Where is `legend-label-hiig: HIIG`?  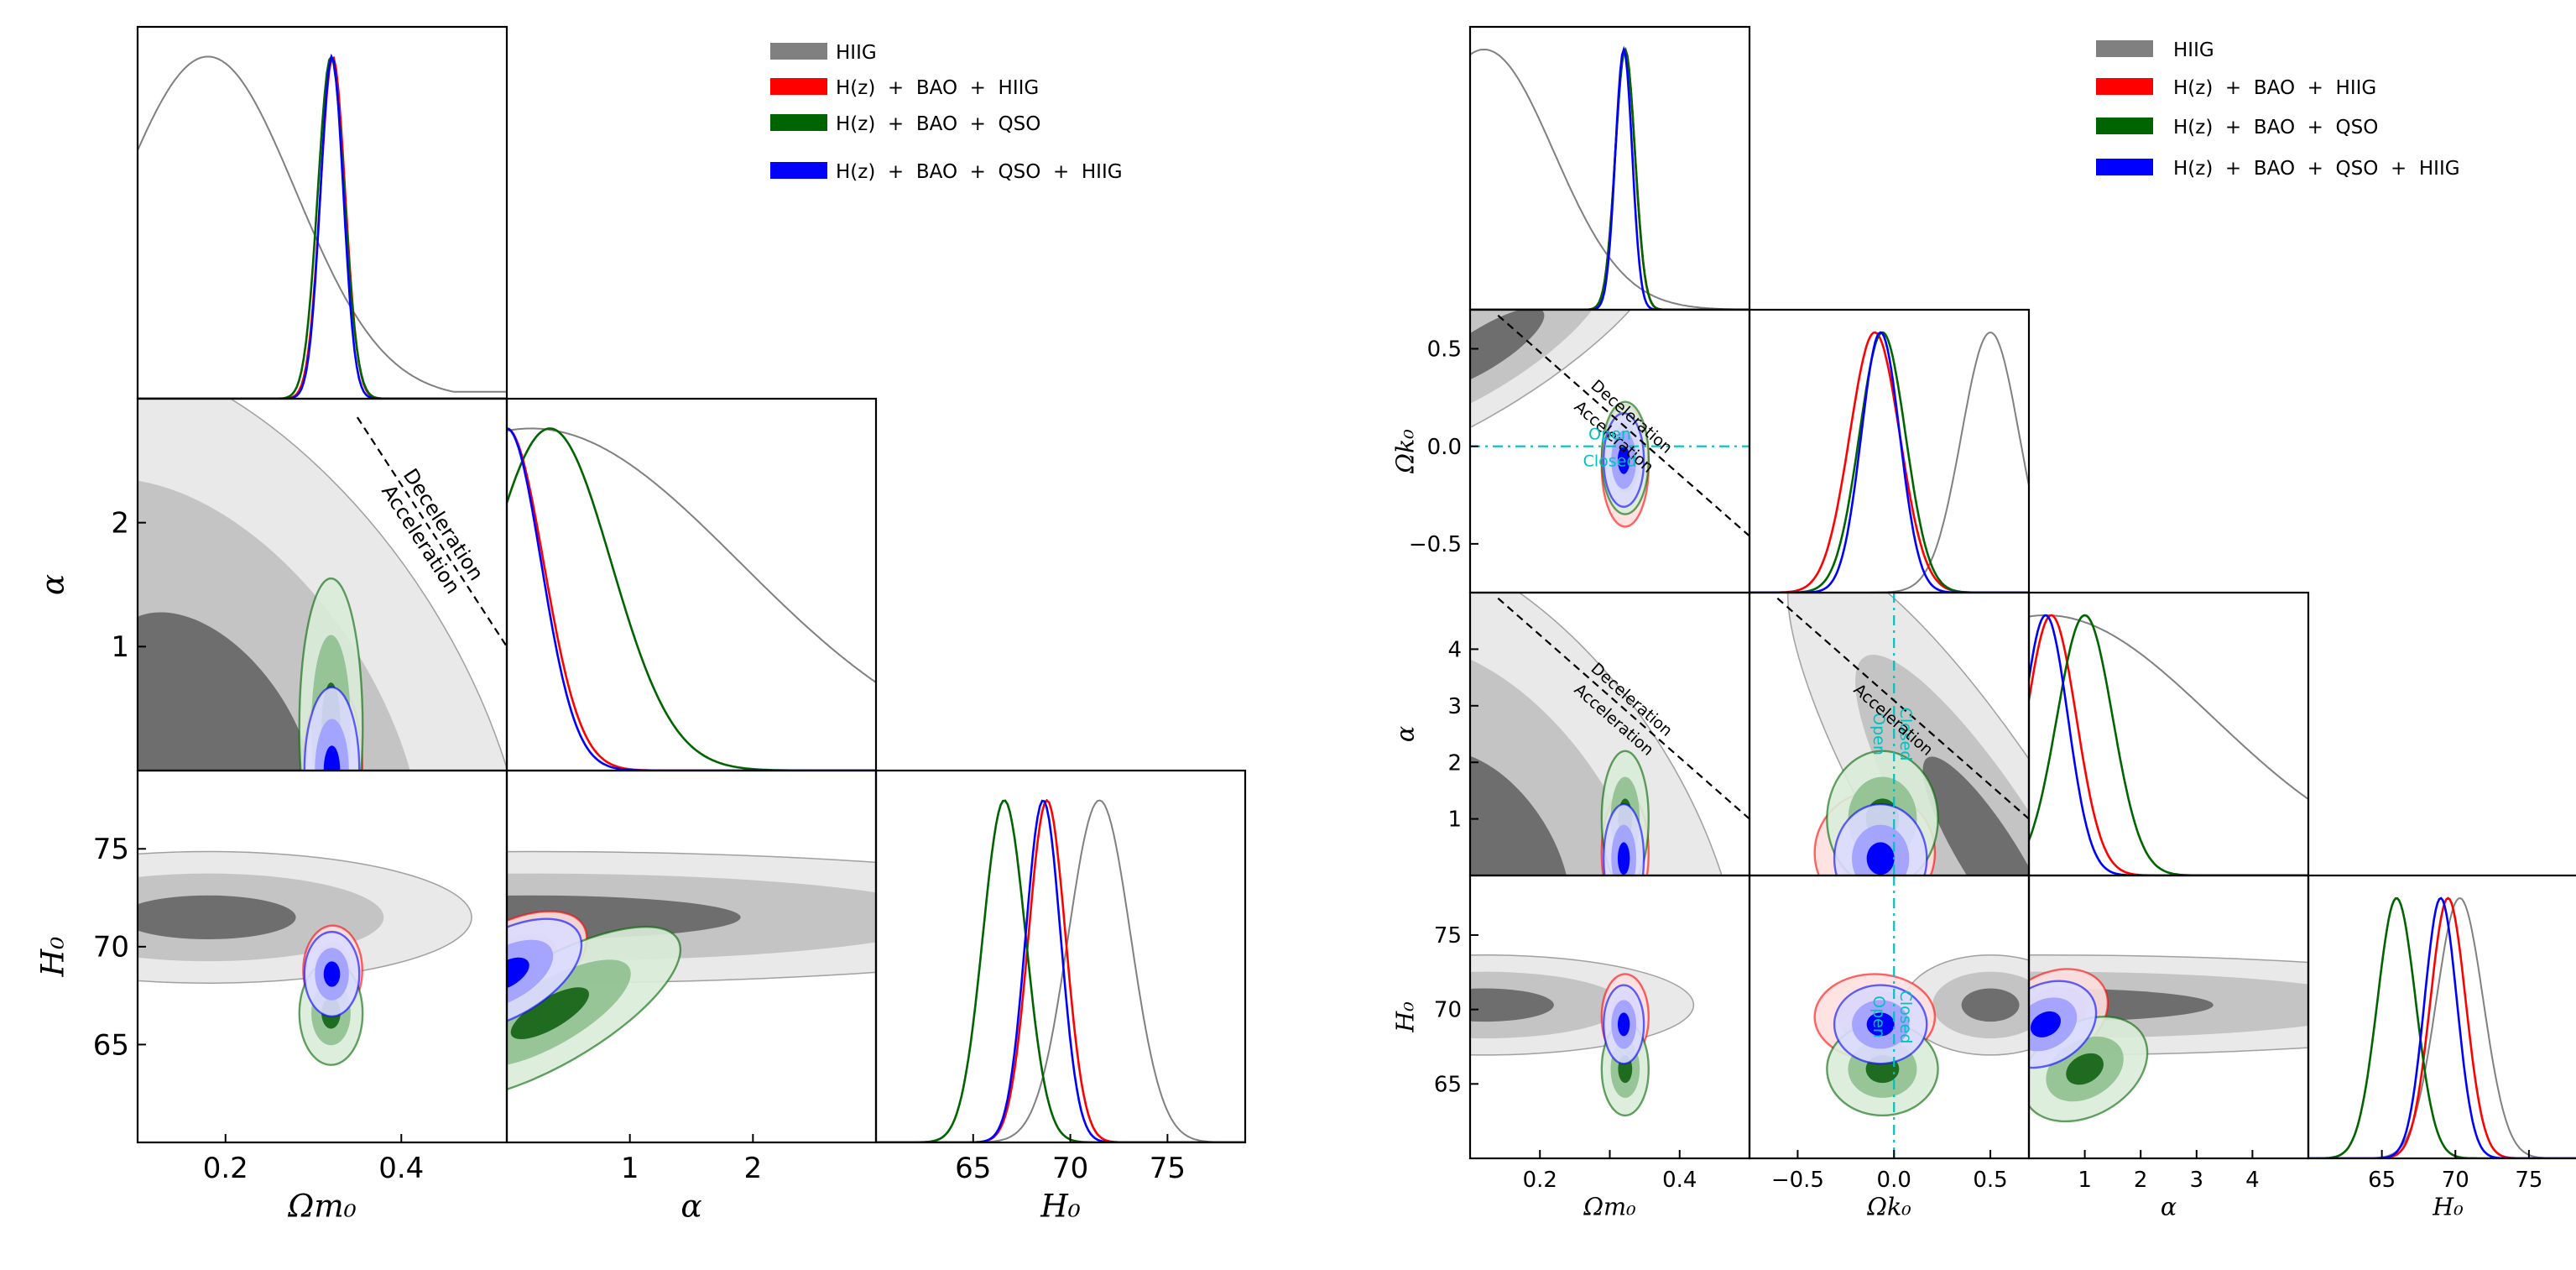 legend-label-hiig: HIIG is located at coordinates (856, 53).